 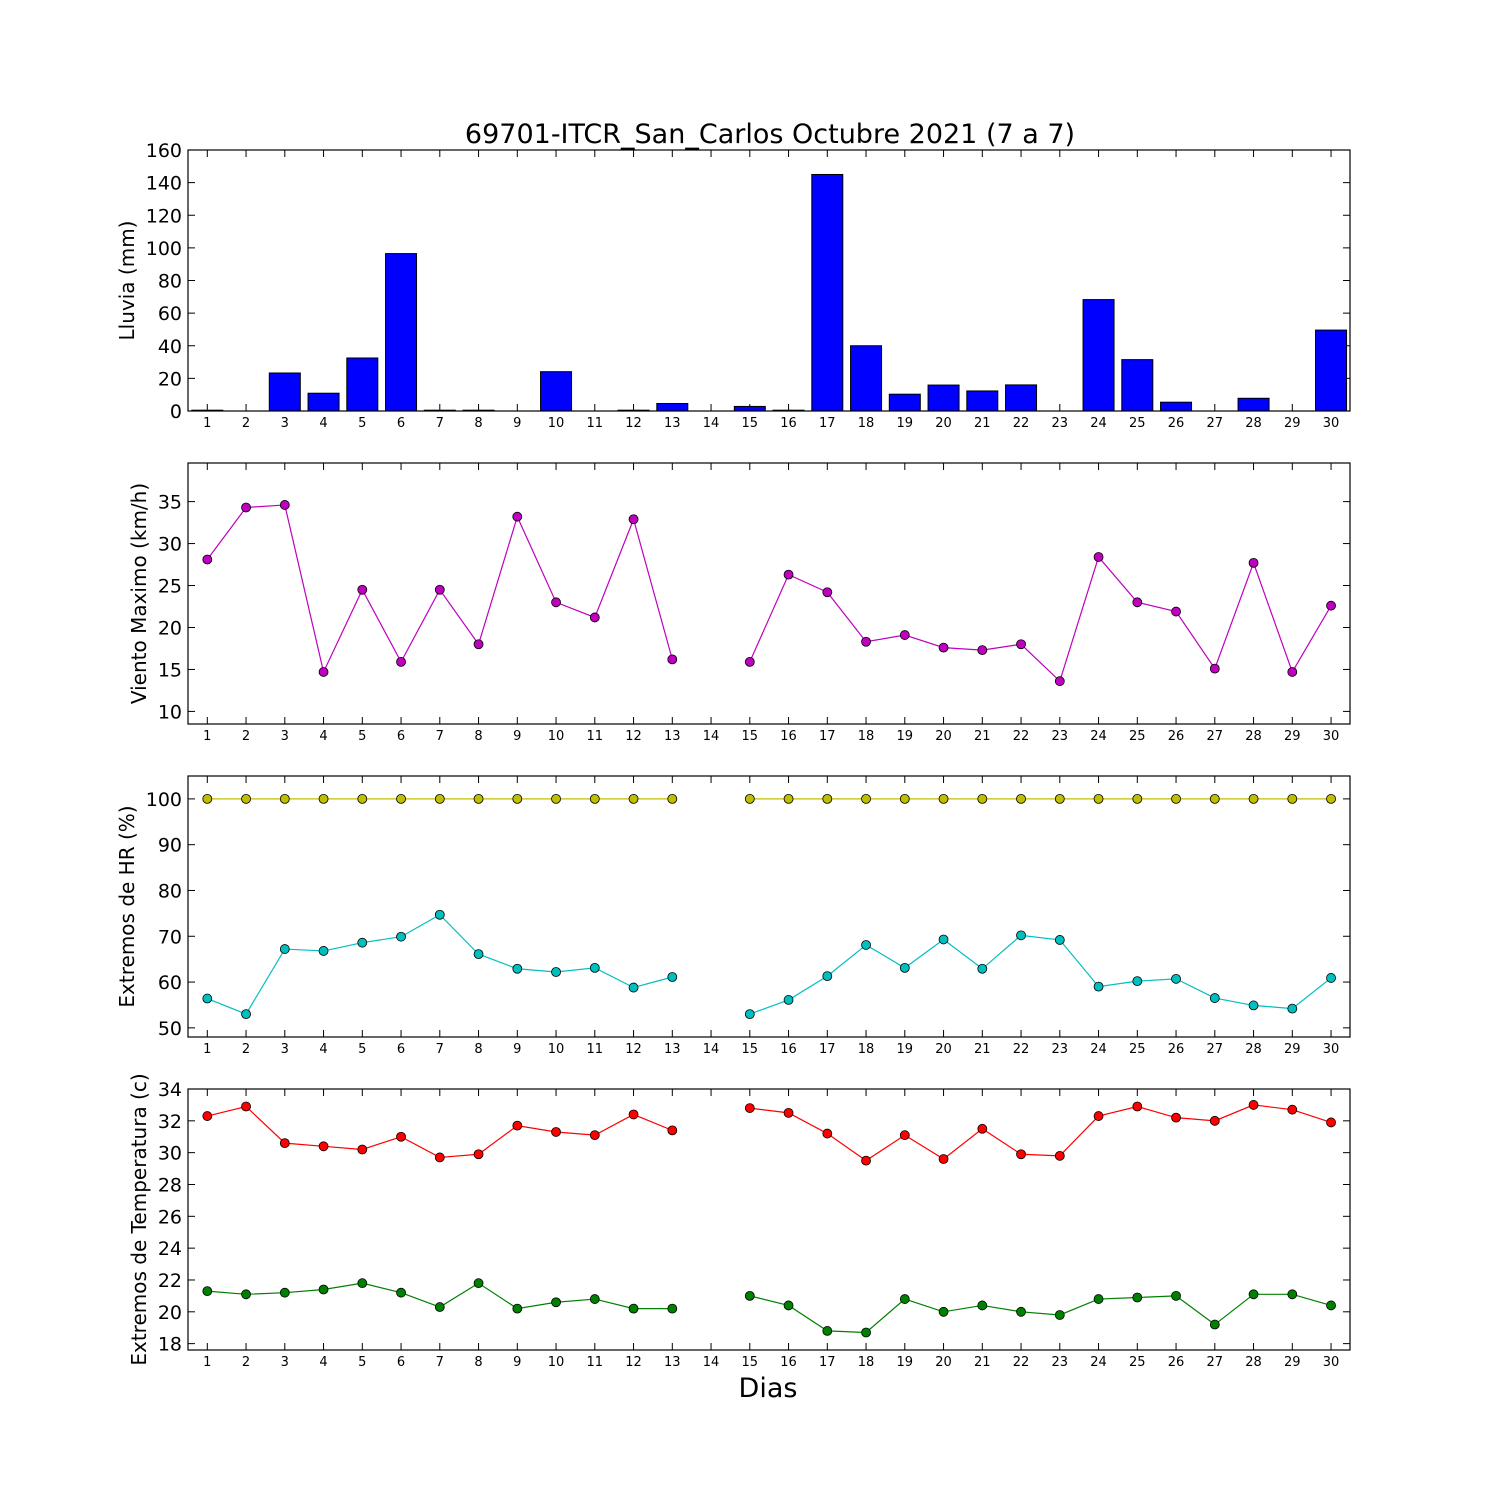 What do you see at coordinates (207, 1362) in the screenshot?
I see `x-tick-label: 1` at bounding box center [207, 1362].